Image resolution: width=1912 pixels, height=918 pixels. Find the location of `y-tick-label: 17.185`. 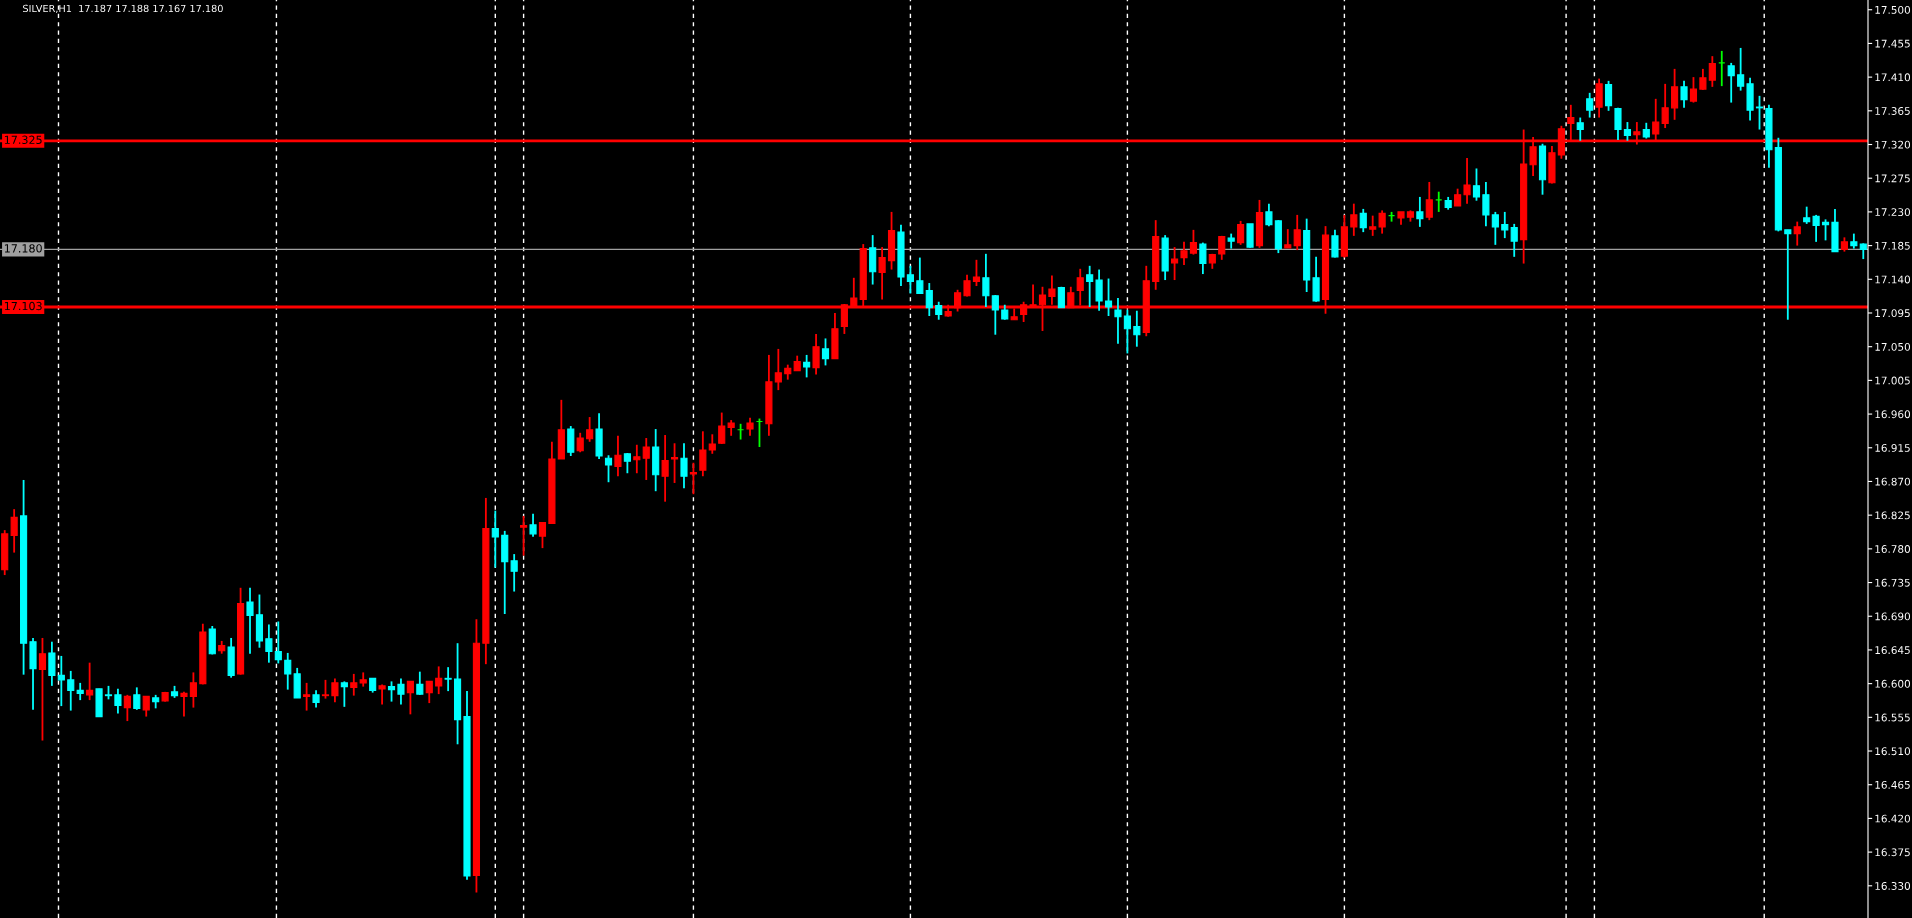

y-tick-label: 17.185 is located at coordinates (1892, 245).